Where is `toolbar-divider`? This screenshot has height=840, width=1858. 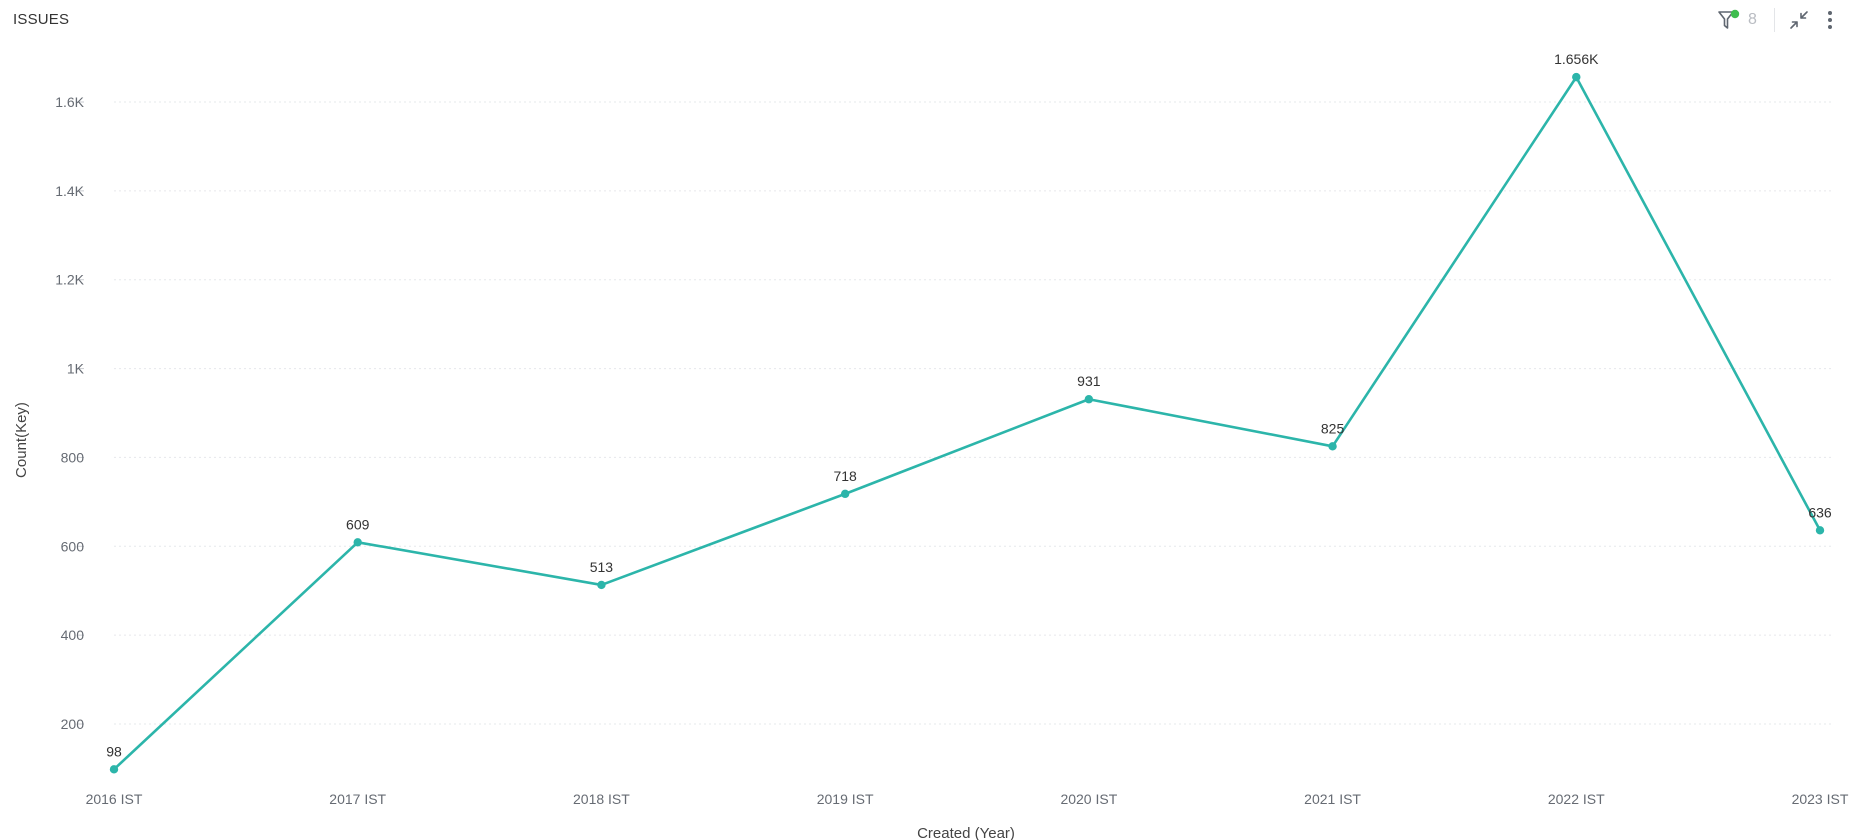
toolbar-divider is located at coordinates (1774, 20).